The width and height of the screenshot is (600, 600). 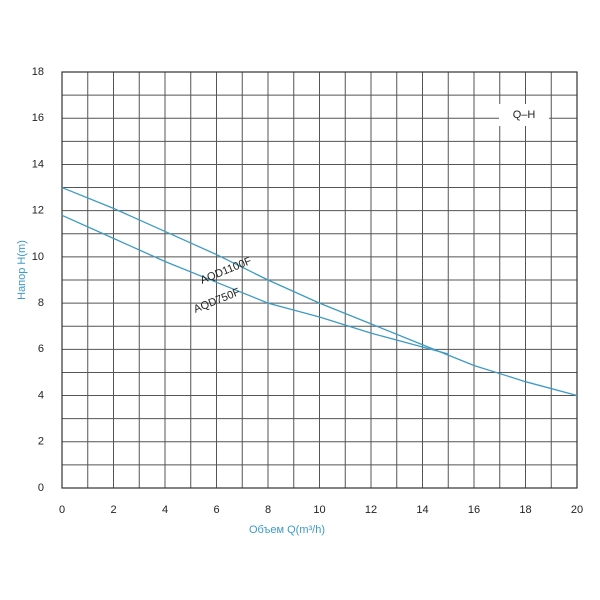 I want to click on x-tick-label: 4, so click(x=165, y=510).